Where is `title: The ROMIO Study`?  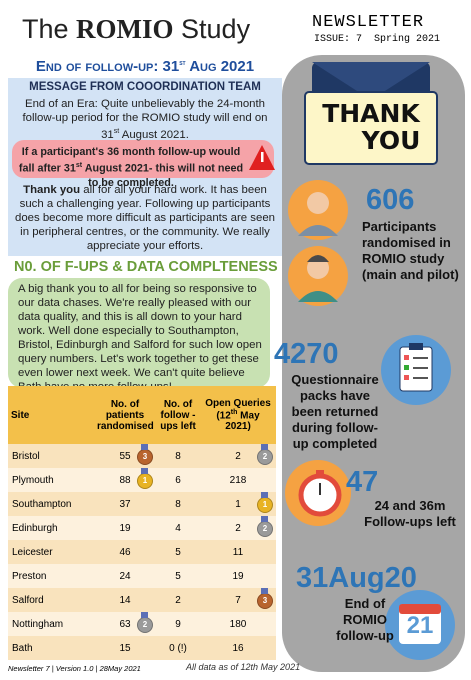
title: The ROMIO Study is located at coordinates (136, 29).